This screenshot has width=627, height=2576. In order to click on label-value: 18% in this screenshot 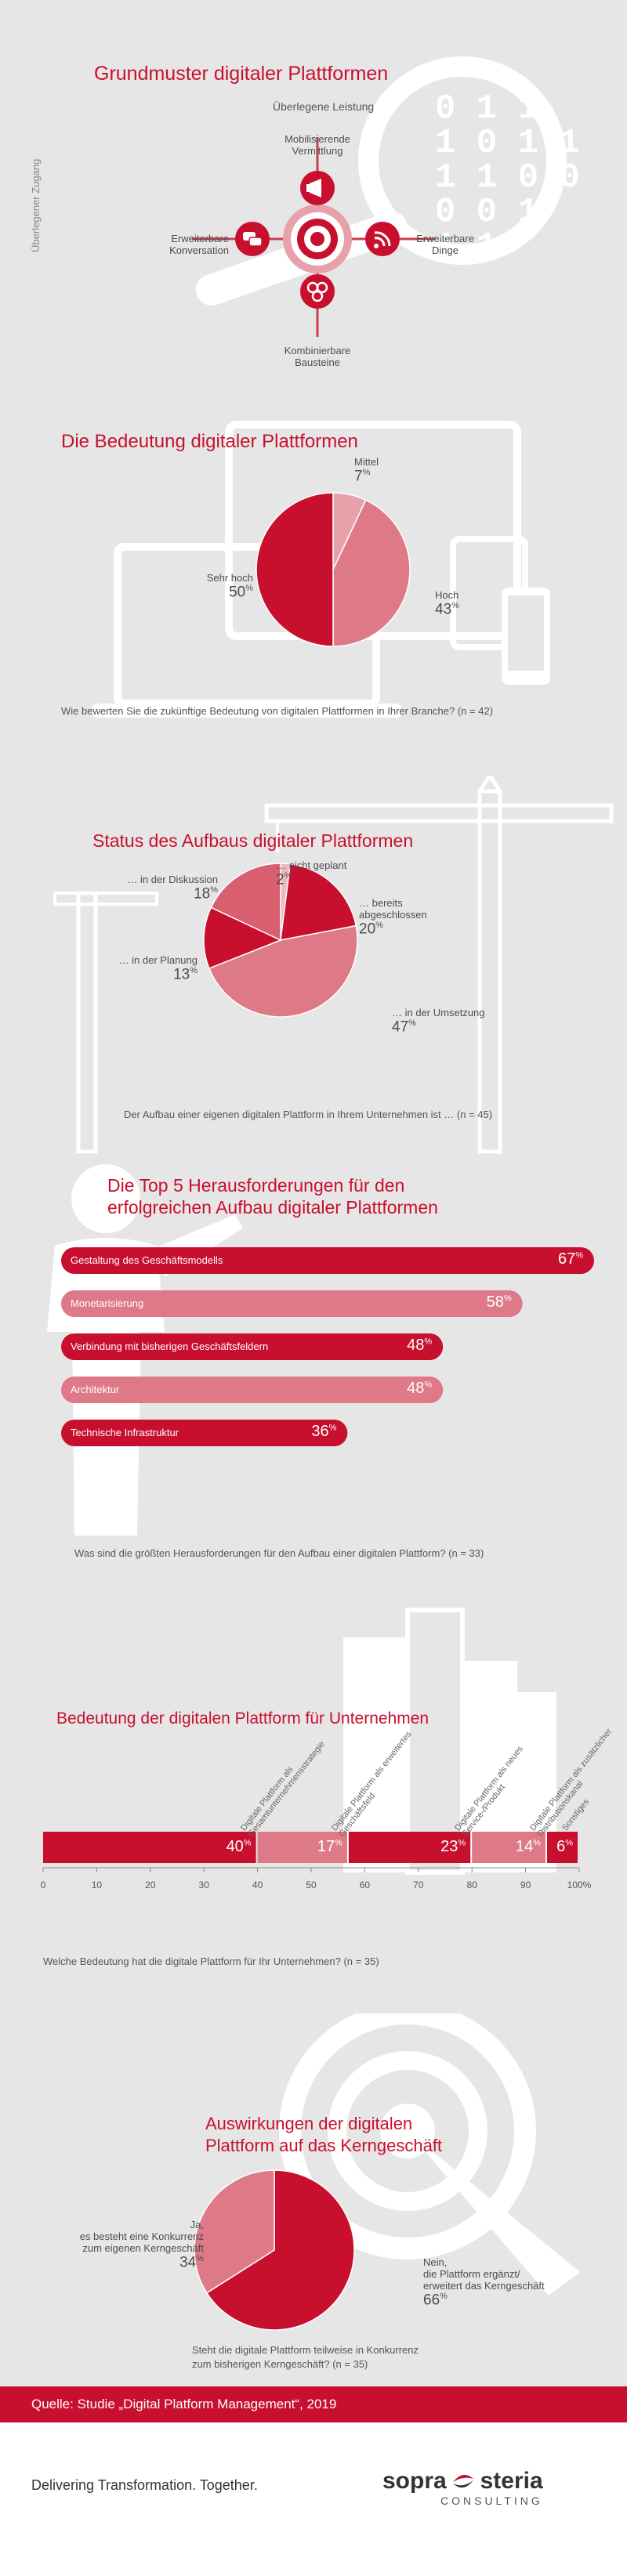, I will do `click(206, 894)`.